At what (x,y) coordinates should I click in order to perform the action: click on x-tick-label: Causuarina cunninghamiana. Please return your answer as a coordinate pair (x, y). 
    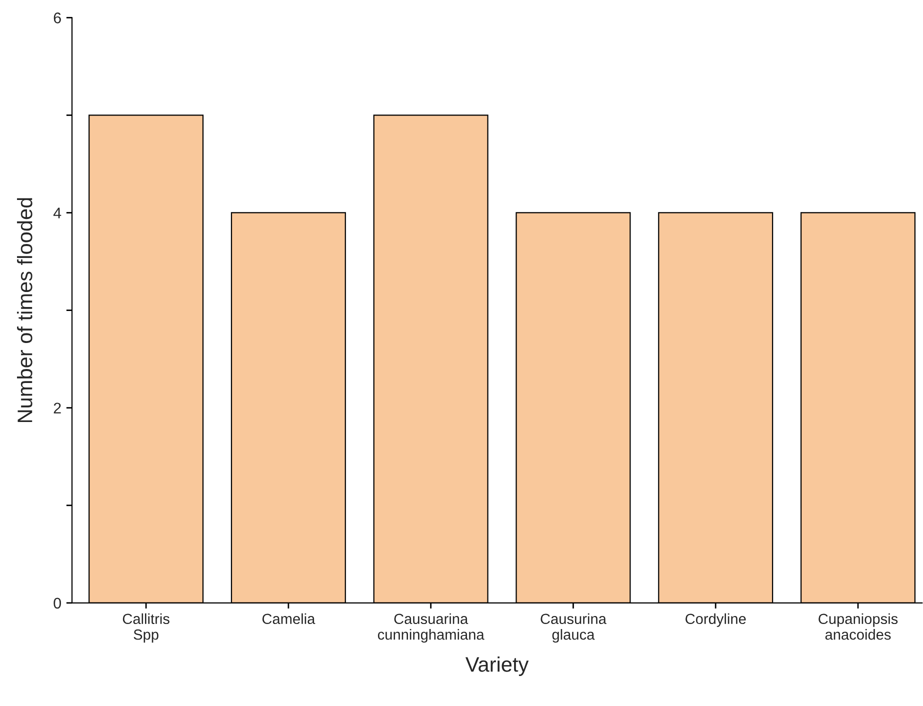
    Looking at the image, I should click on (431, 628).